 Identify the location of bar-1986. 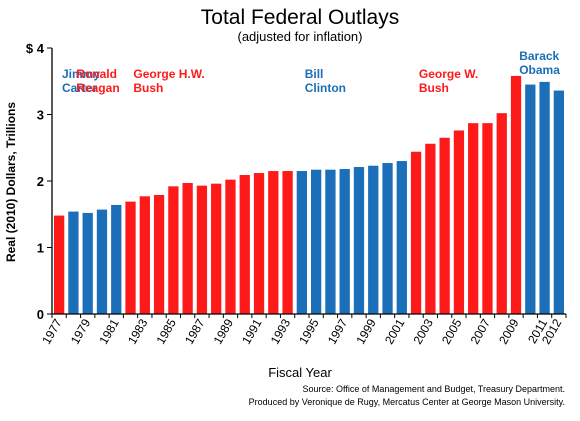
(187, 248).